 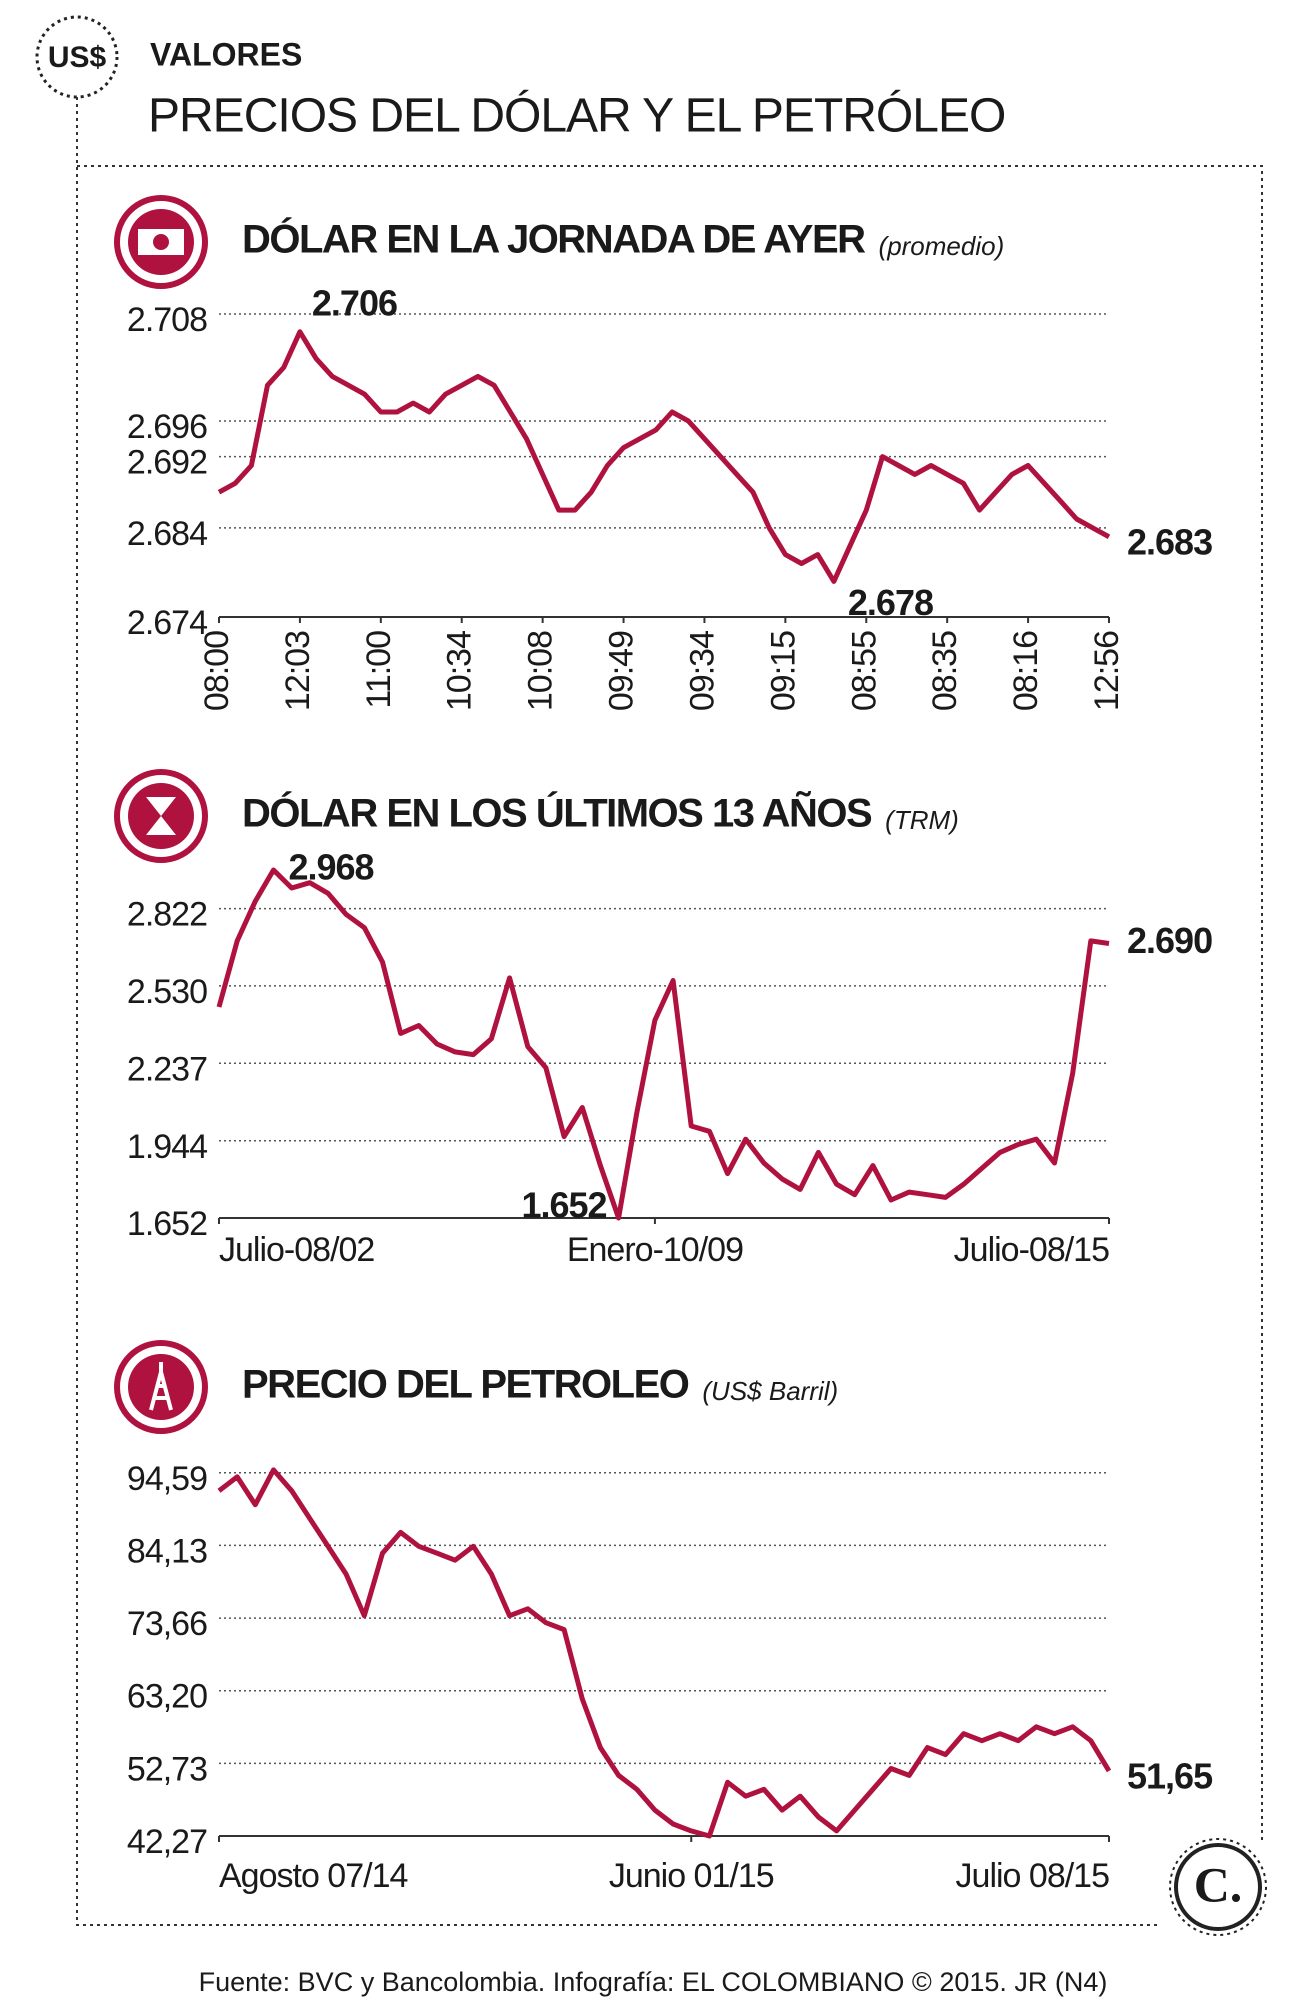 What do you see at coordinates (313, 1876) in the screenshot?
I see `x-tick-label: Agosto 07/14` at bounding box center [313, 1876].